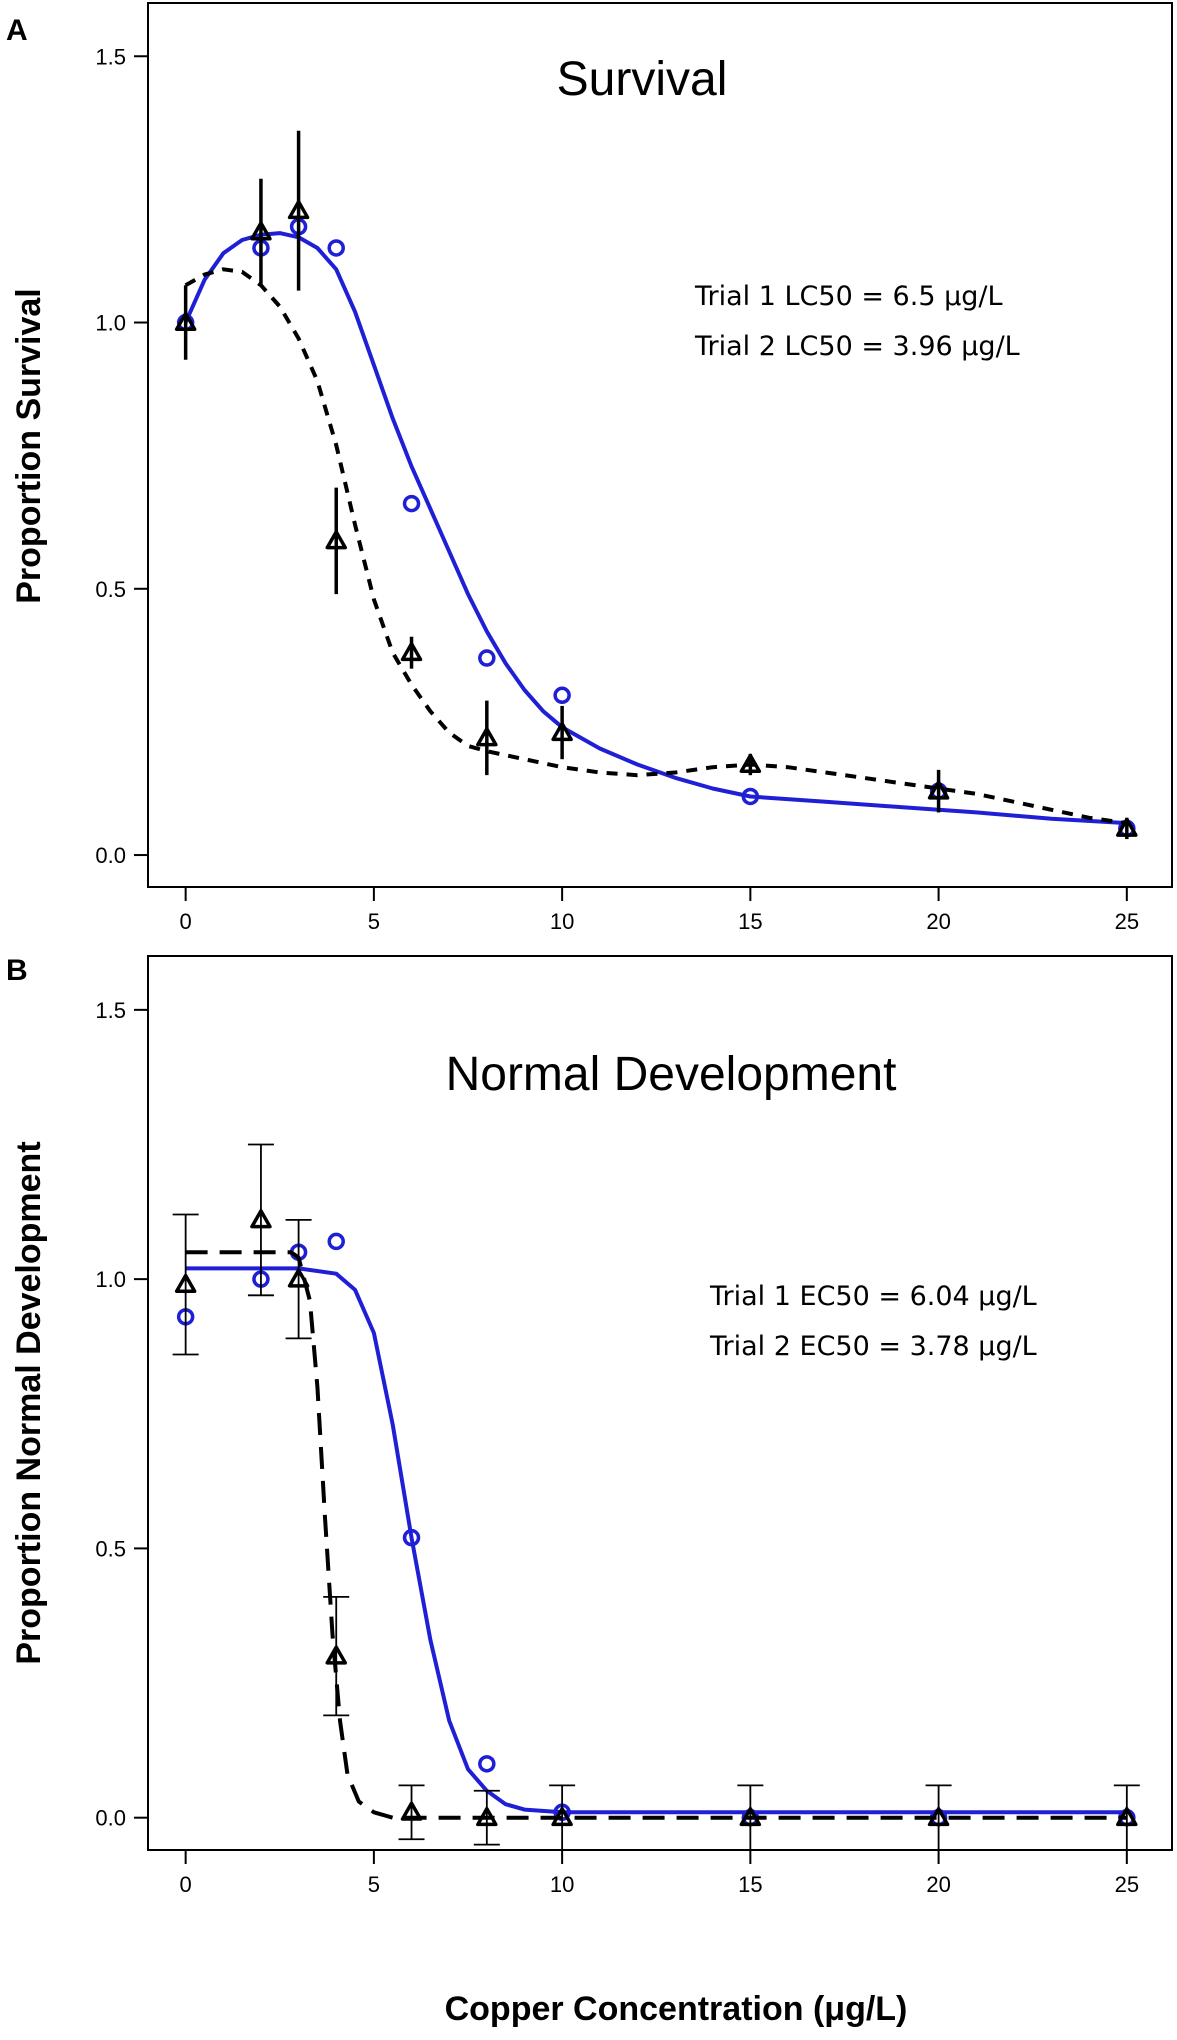 Image resolution: width=1177 pixels, height=2040 pixels. I want to click on panel-a-title: Survival, so click(642, 79).